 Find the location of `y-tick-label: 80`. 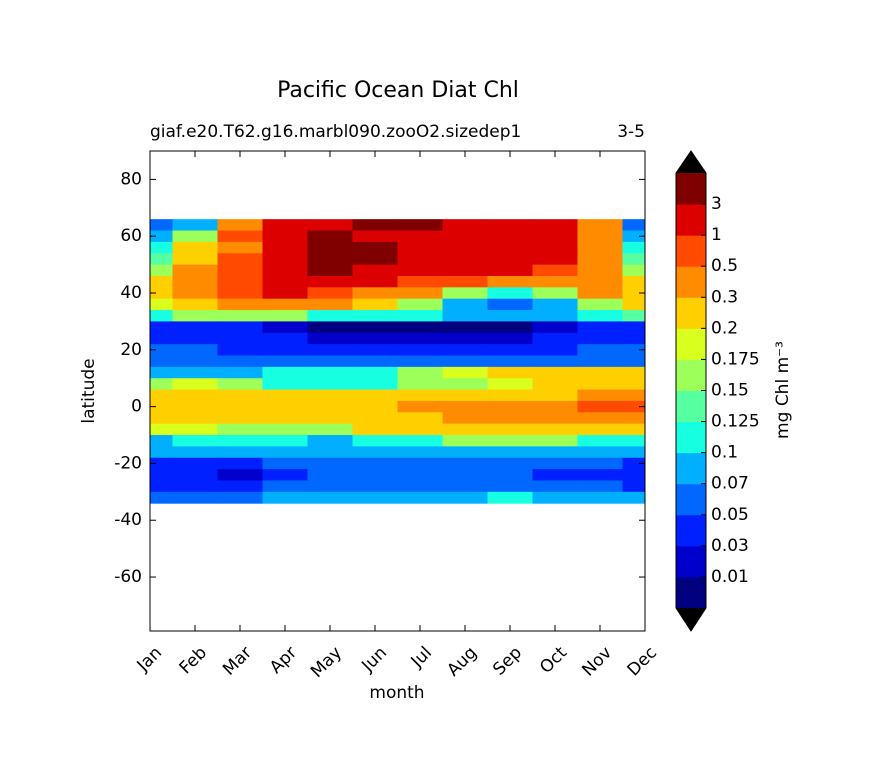

y-tick-label: 80 is located at coordinates (131, 179).